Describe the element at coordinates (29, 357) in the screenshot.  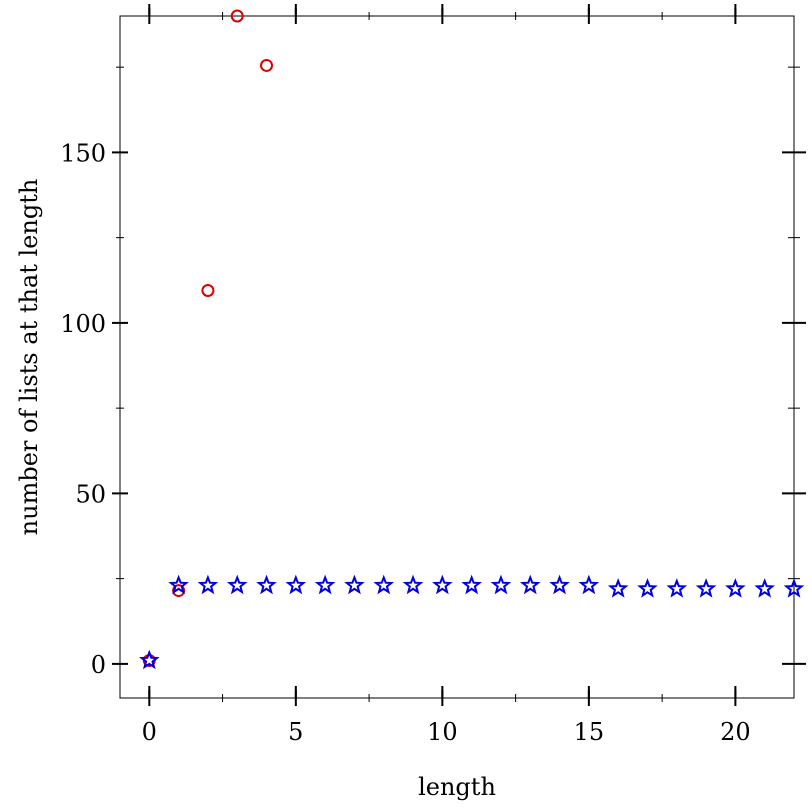
I see `y-axis-title: number of lists at that length` at that location.